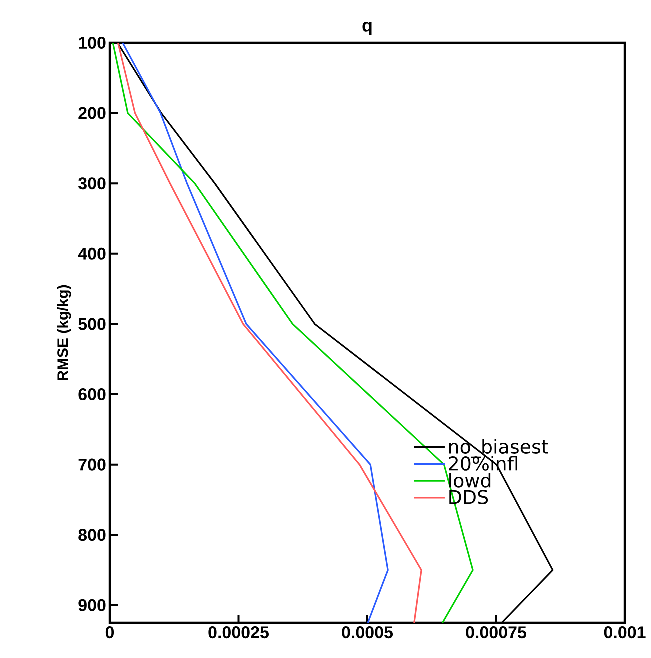  I want to click on x-tick-label: 0.00025, so click(238, 632).